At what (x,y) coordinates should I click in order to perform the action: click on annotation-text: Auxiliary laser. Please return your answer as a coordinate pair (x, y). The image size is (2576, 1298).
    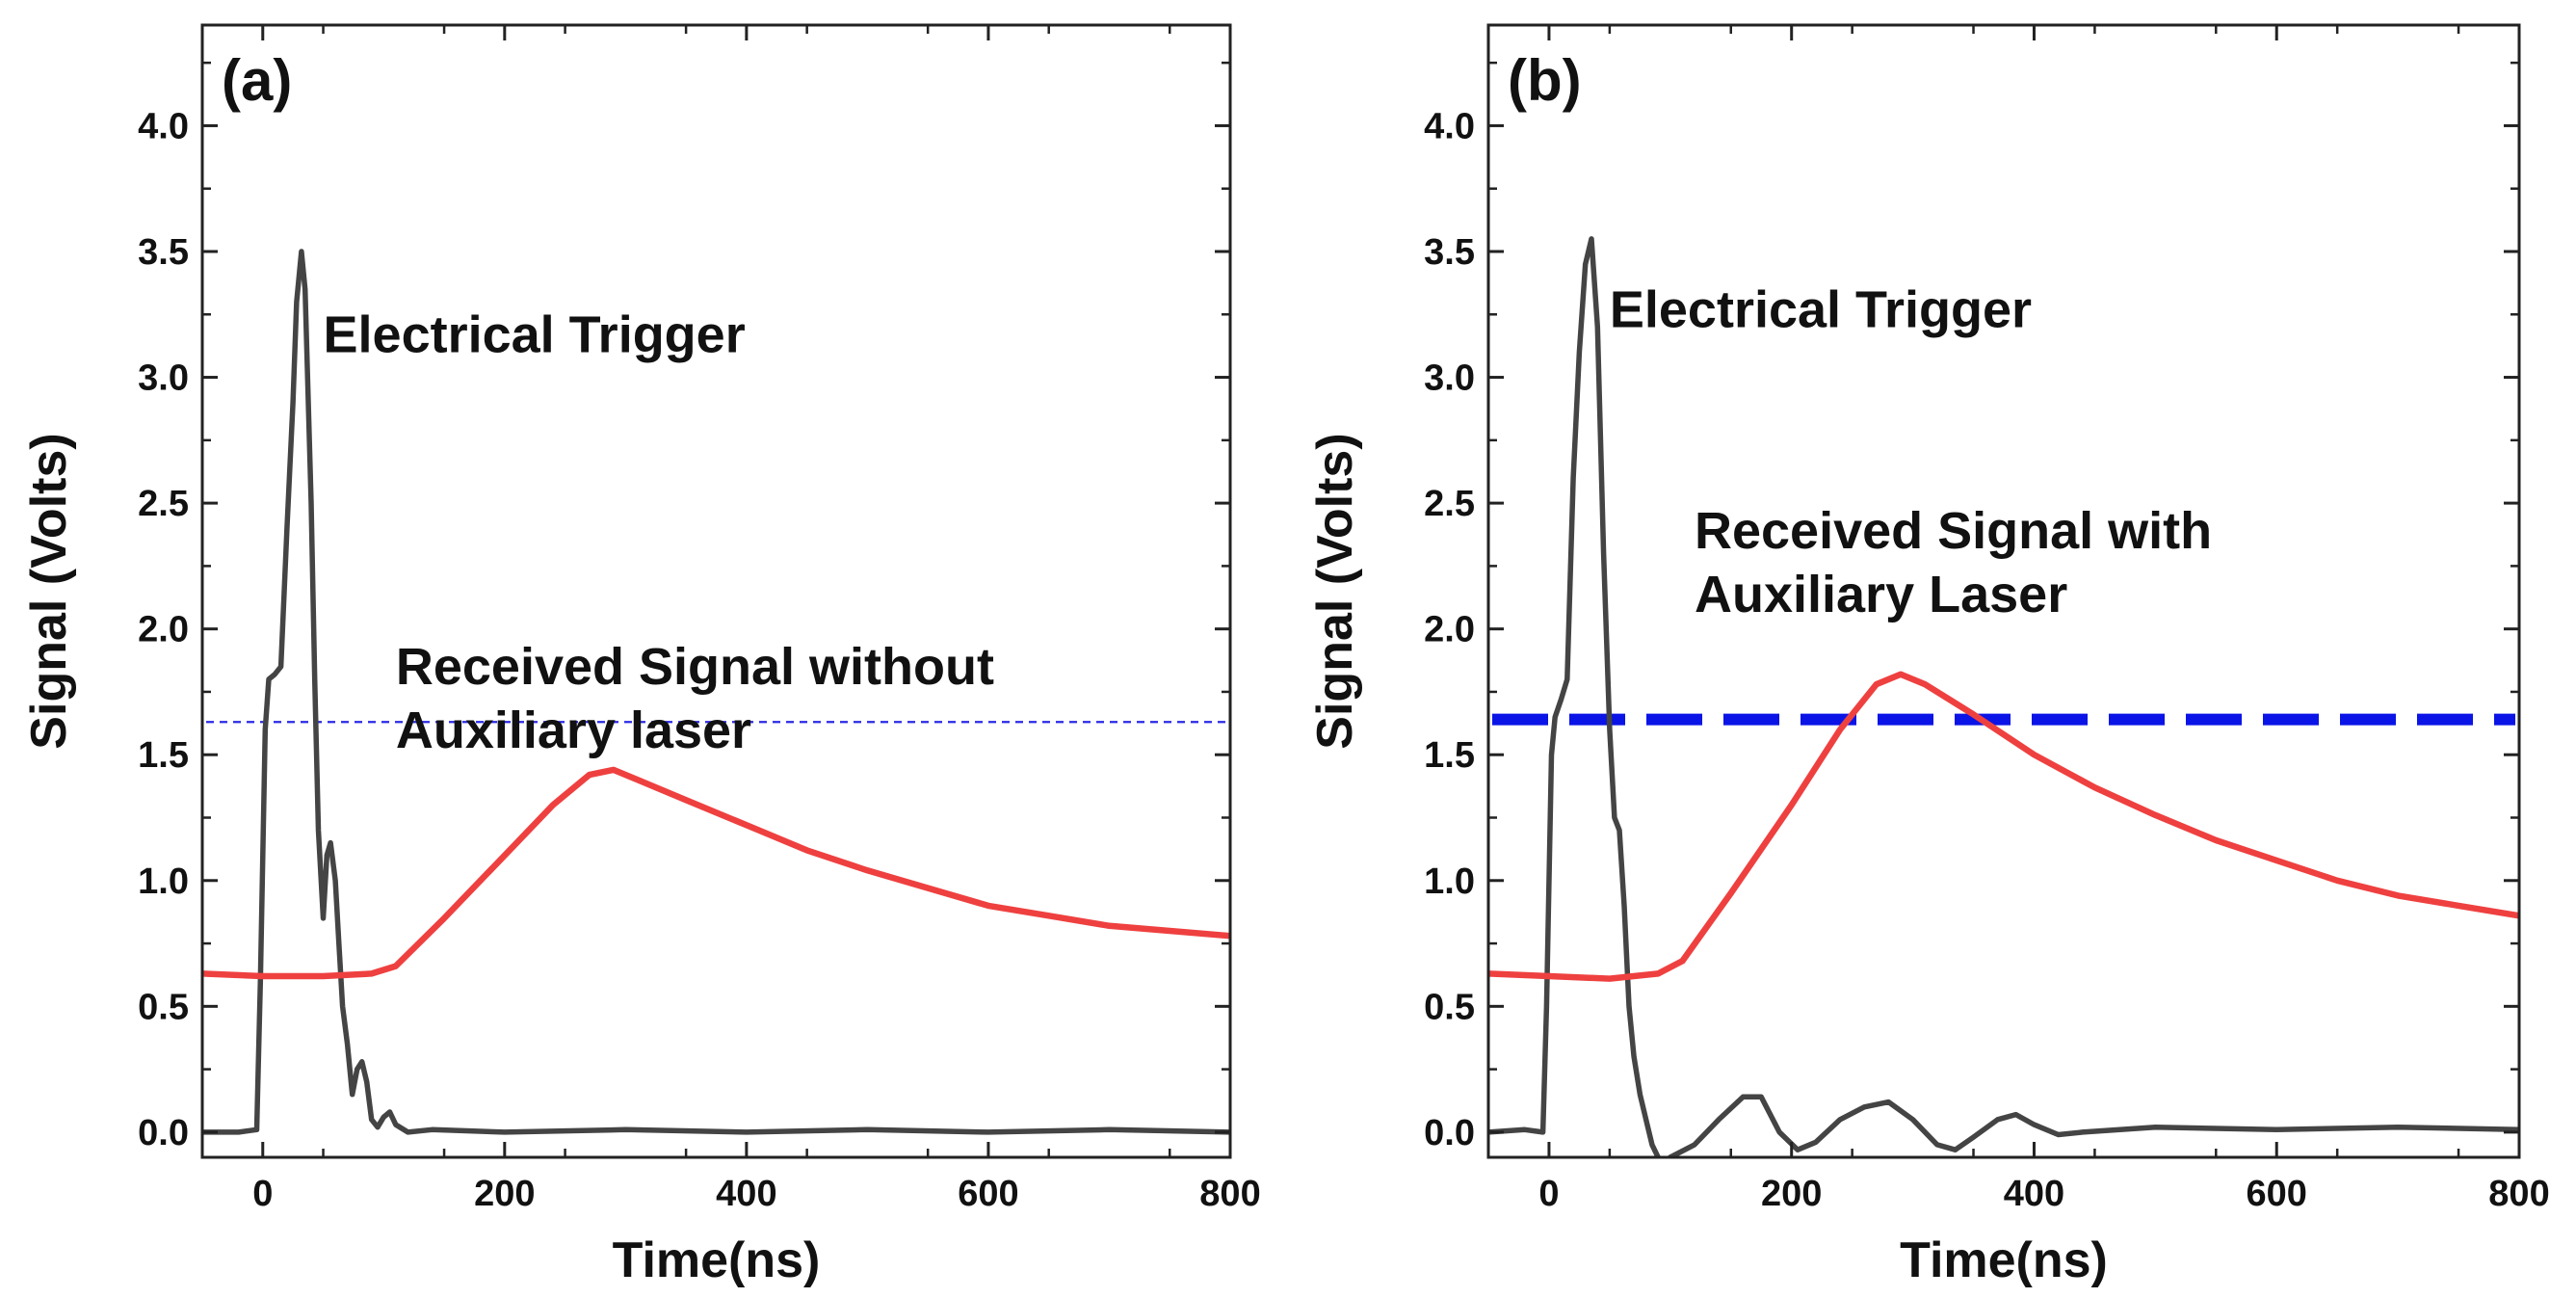
    Looking at the image, I should click on (574, 731).